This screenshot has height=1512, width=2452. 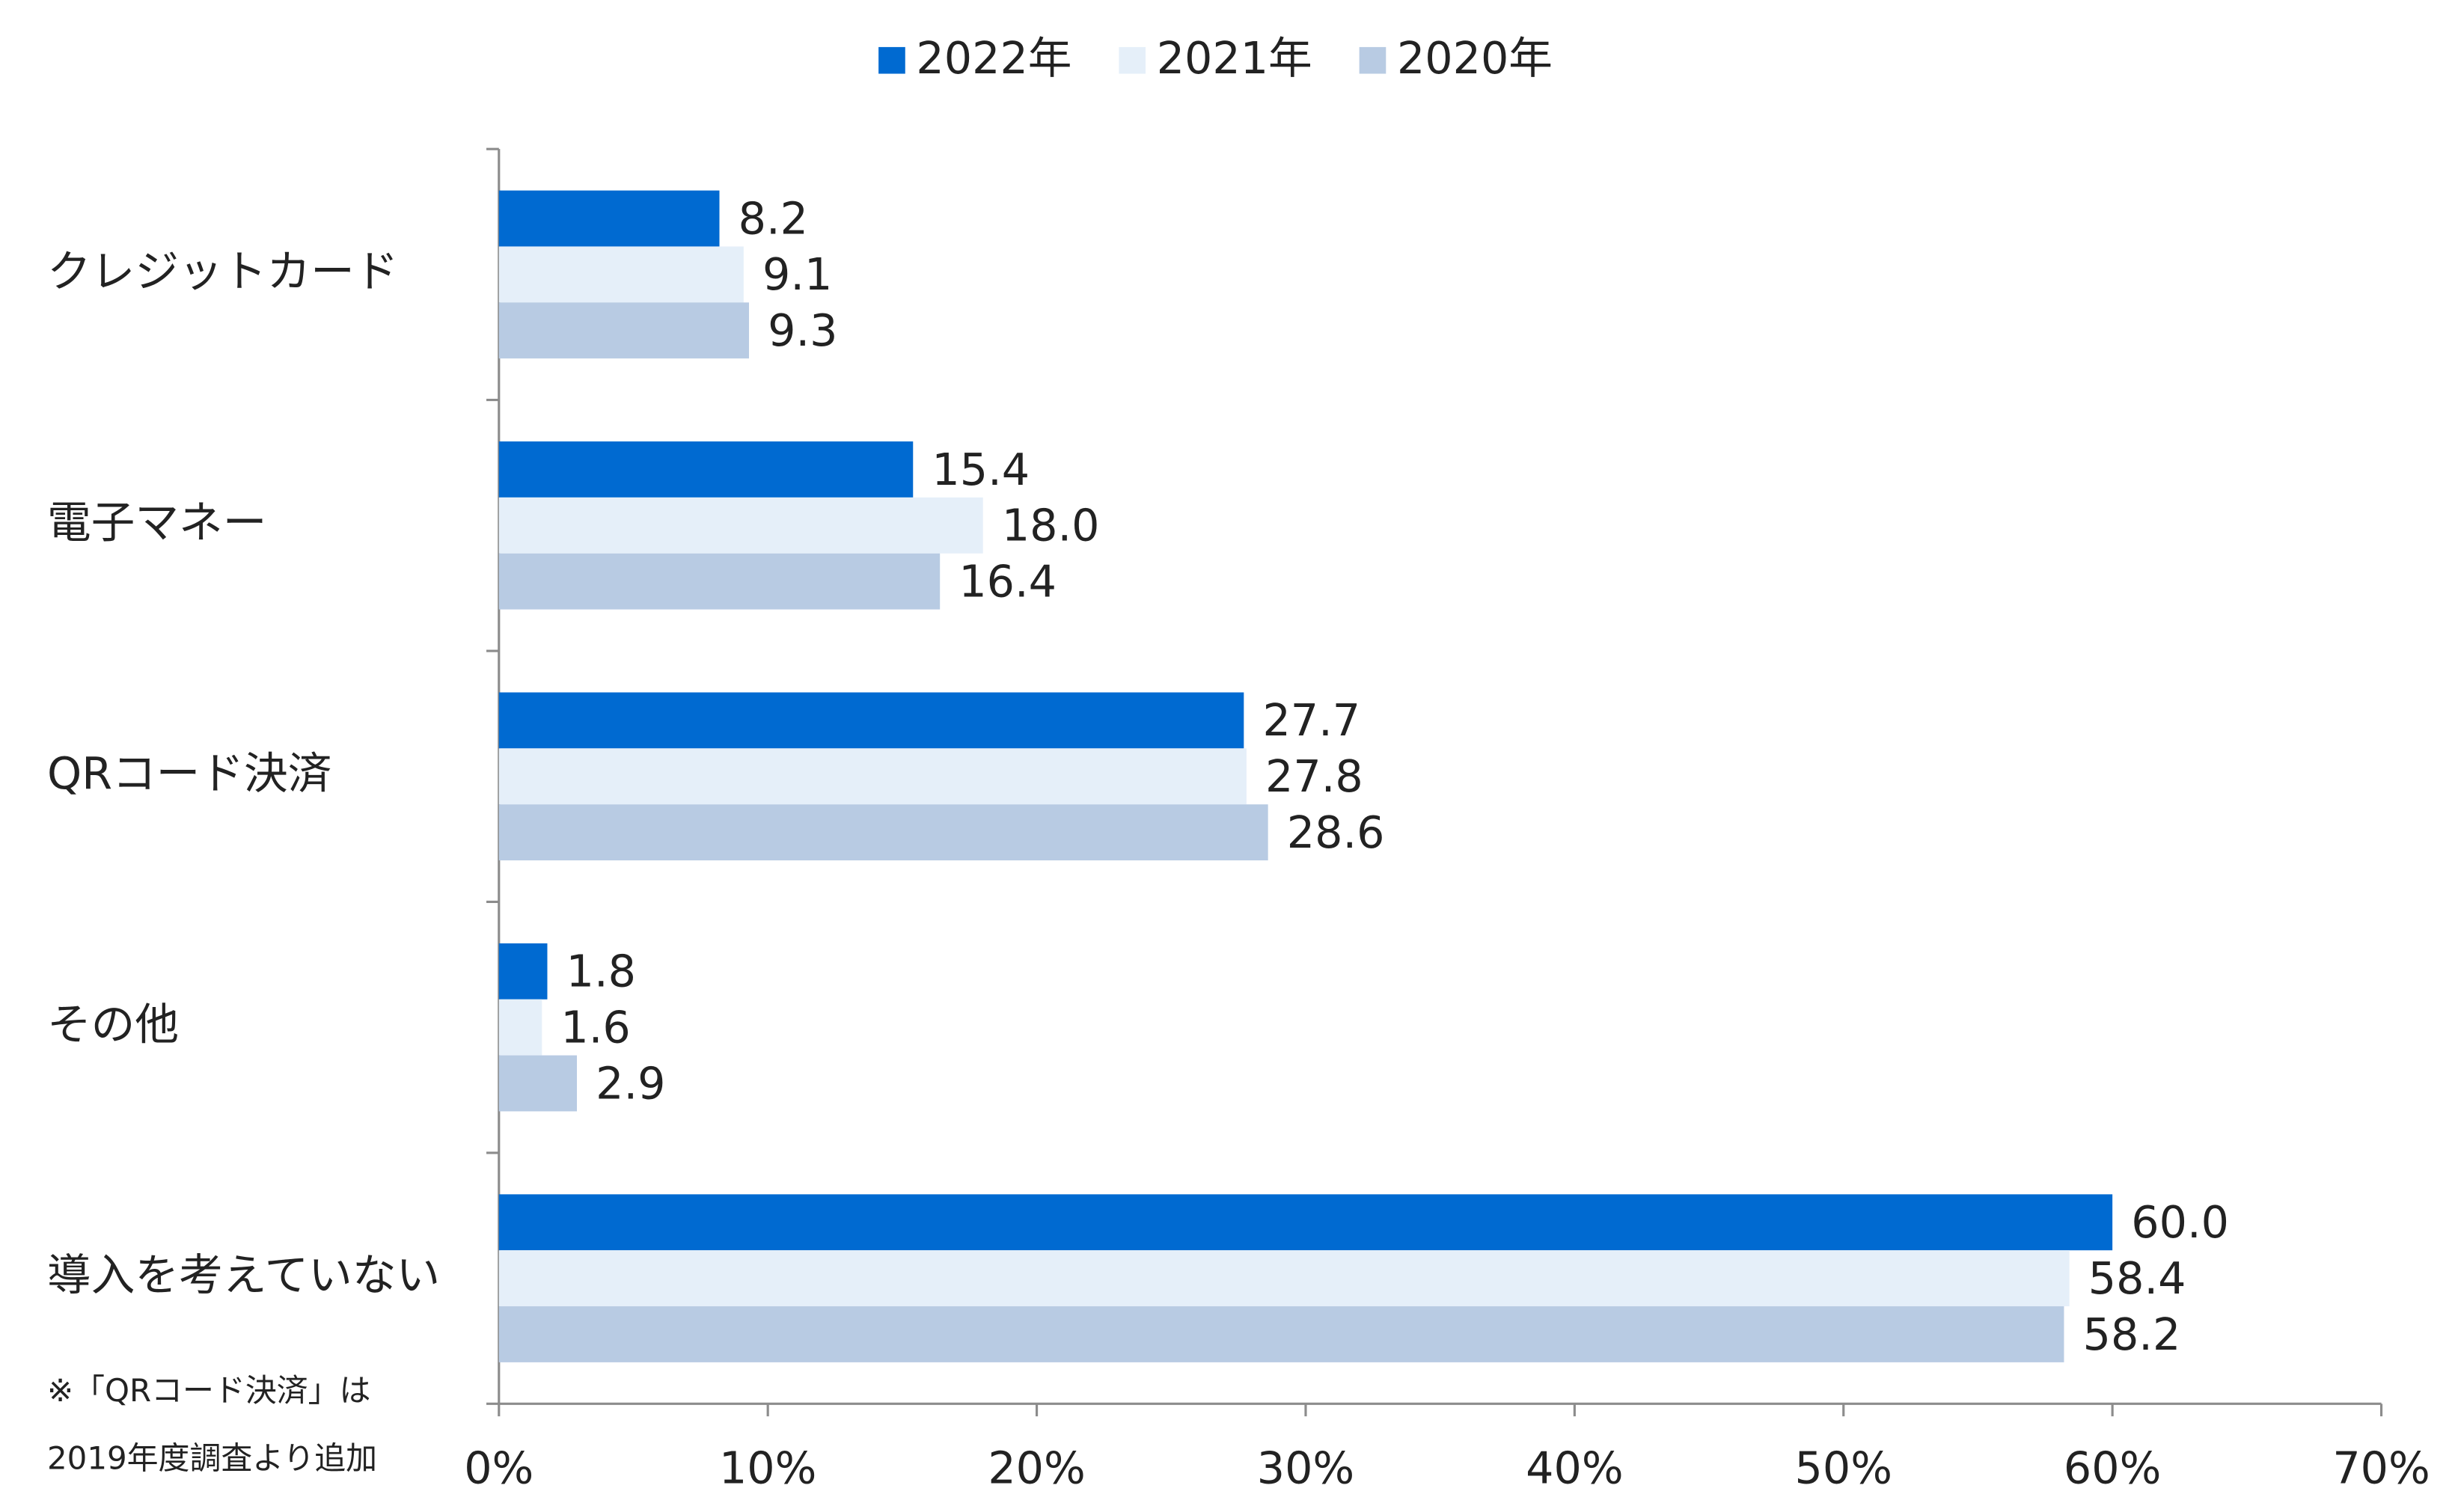 I want to click on x-tick-label: 50%, so click(x=1843, y=1468).